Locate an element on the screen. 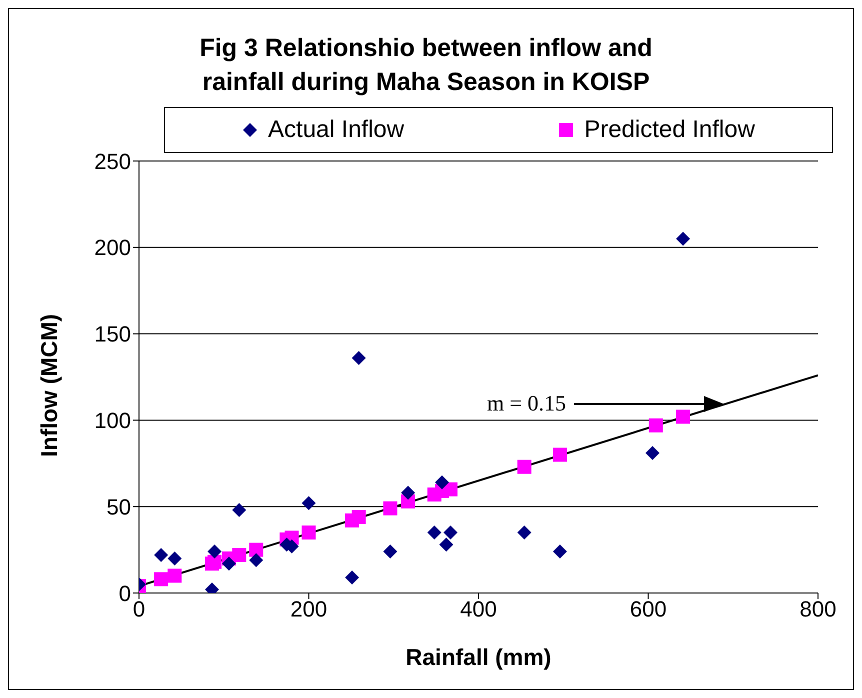 The height and width of the screenshot is (698, 862). y-tick-label: 150 is located at coordinates (112, 334).